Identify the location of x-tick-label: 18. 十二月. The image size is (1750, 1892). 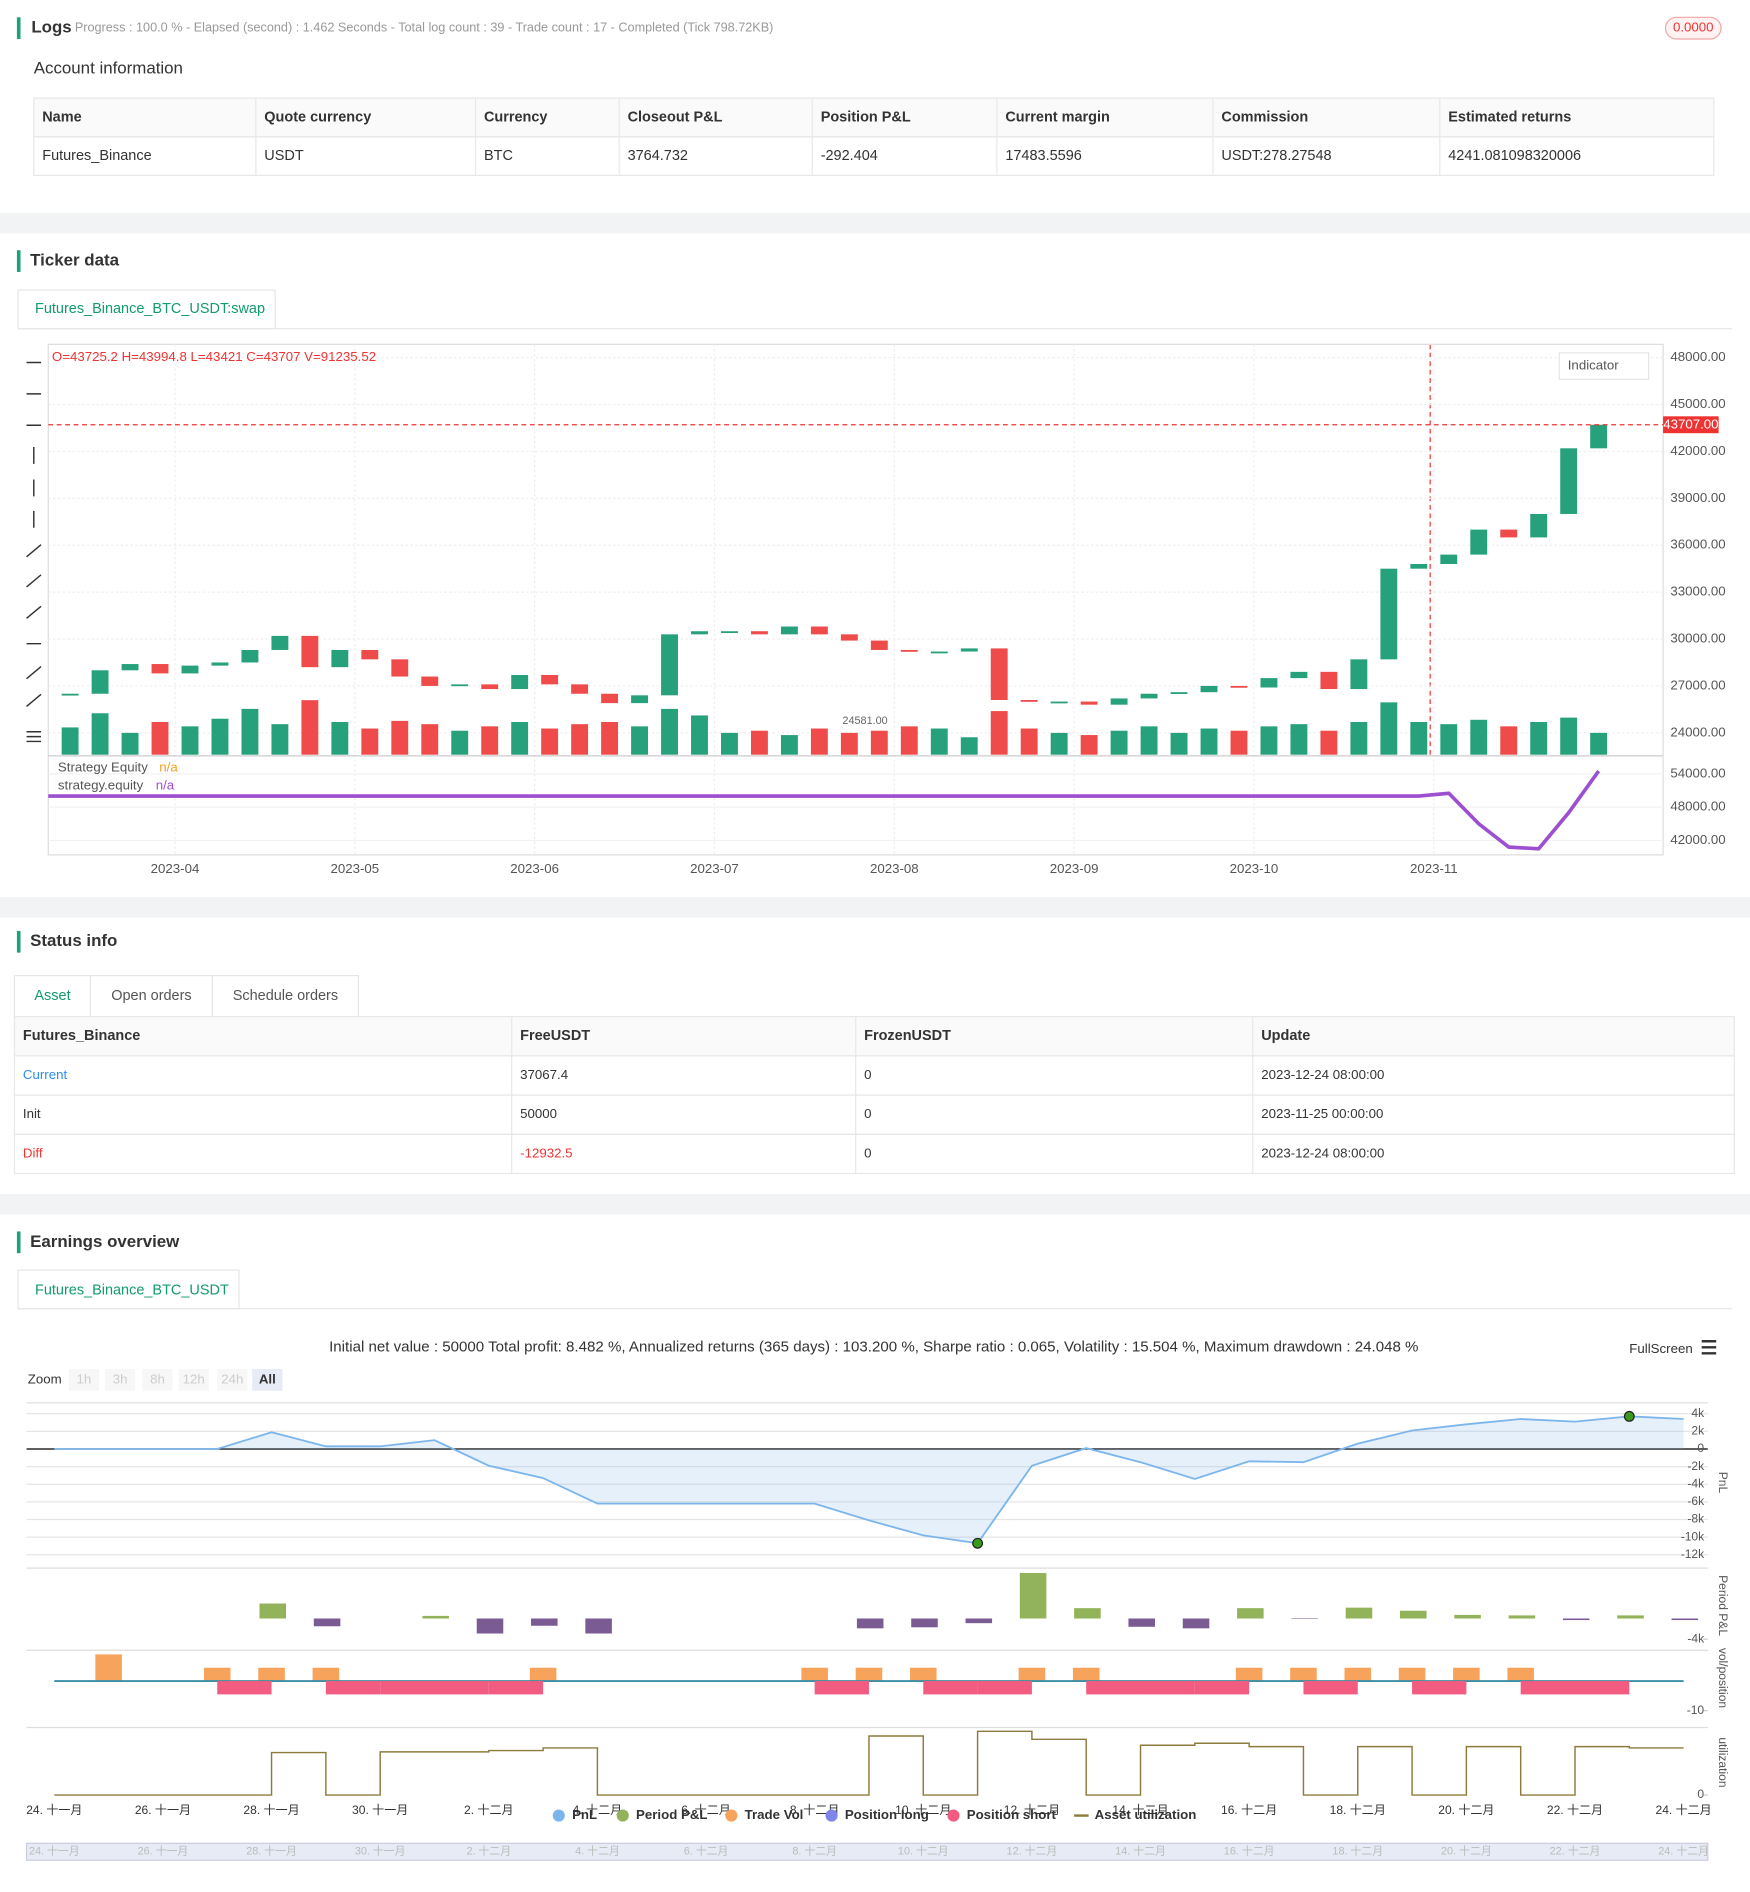
(1358, 1810).